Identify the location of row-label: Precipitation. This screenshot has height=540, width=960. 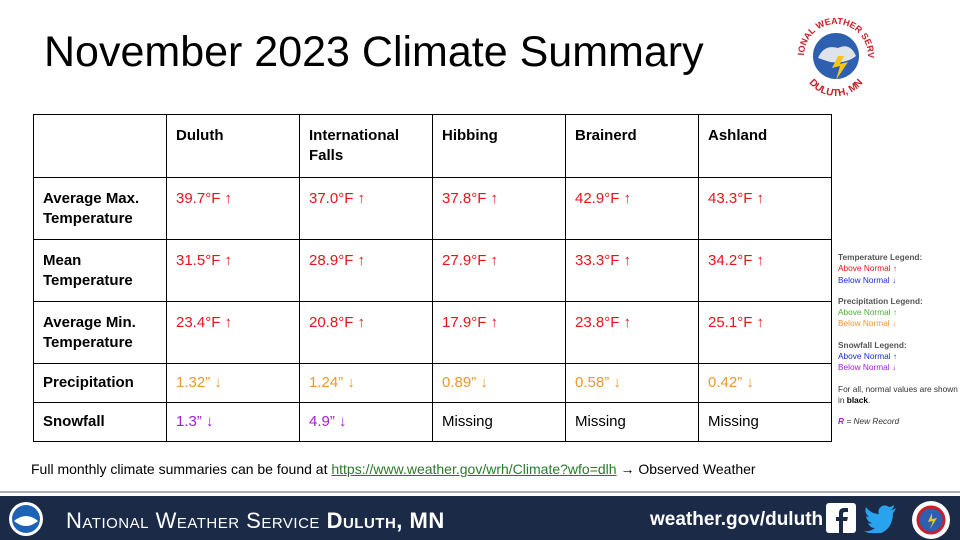
(100, 383).